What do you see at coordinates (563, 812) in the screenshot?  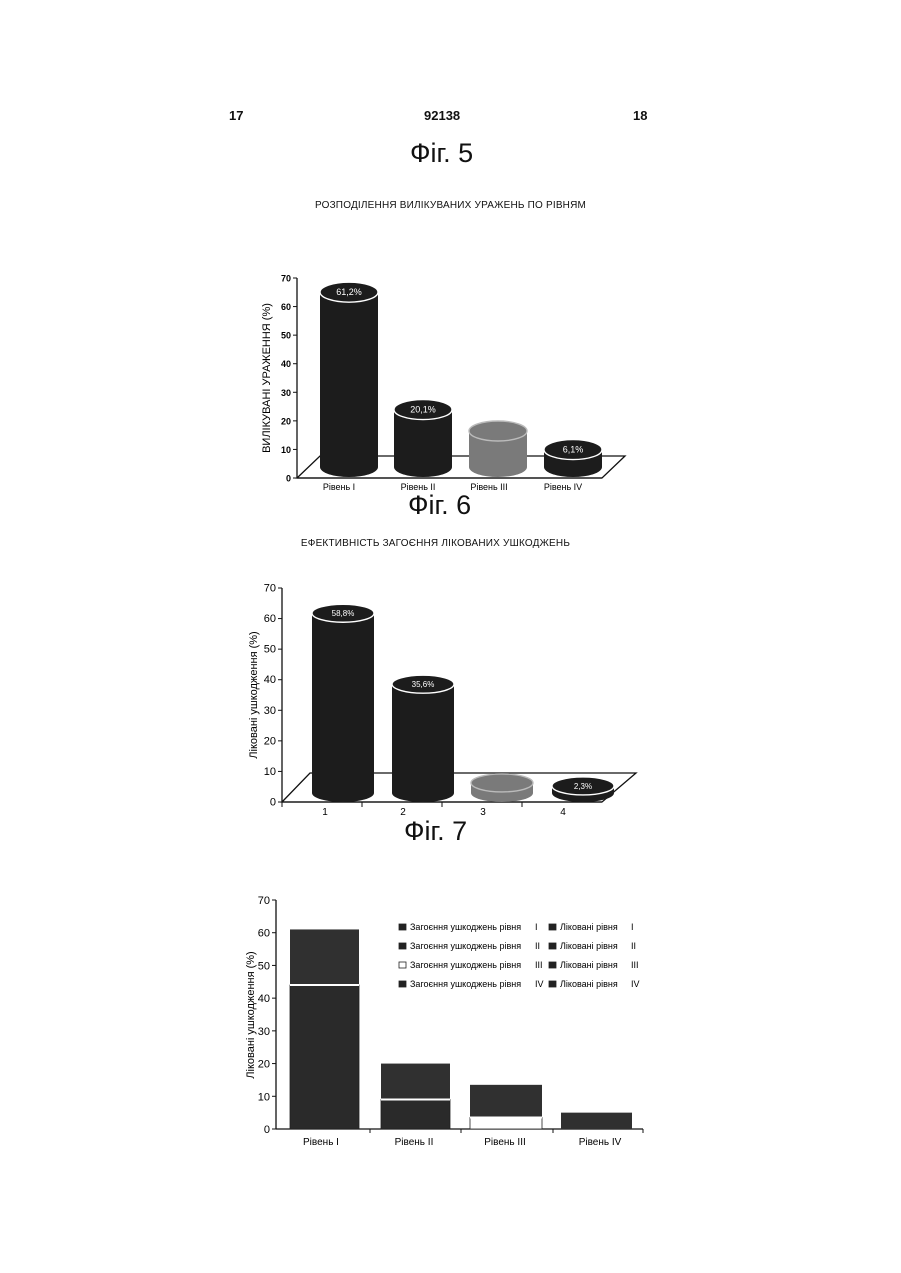 I see `chart2-category-label: 4` at bounding box center [563, 812].